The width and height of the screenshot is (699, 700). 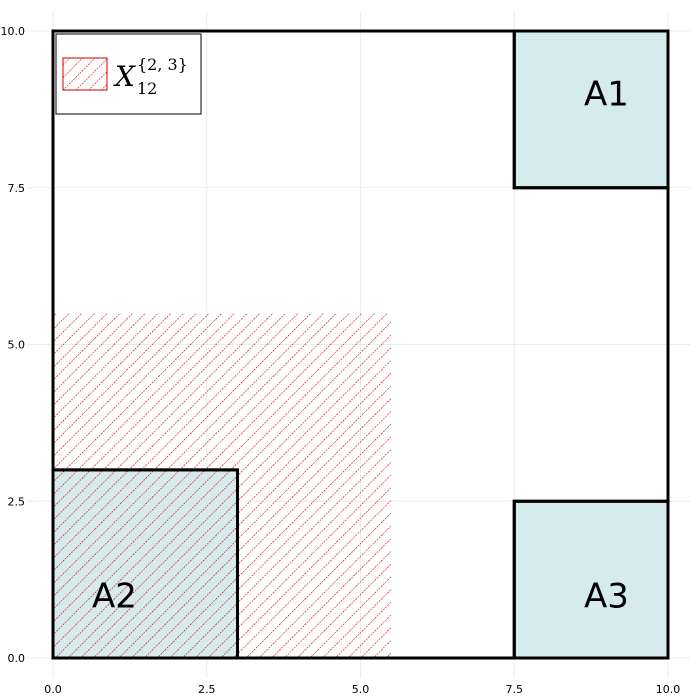 What do you see at coordinates (85, 74) in the screenshot?
I see `legend-swatch` at bounding box center [85, 74].